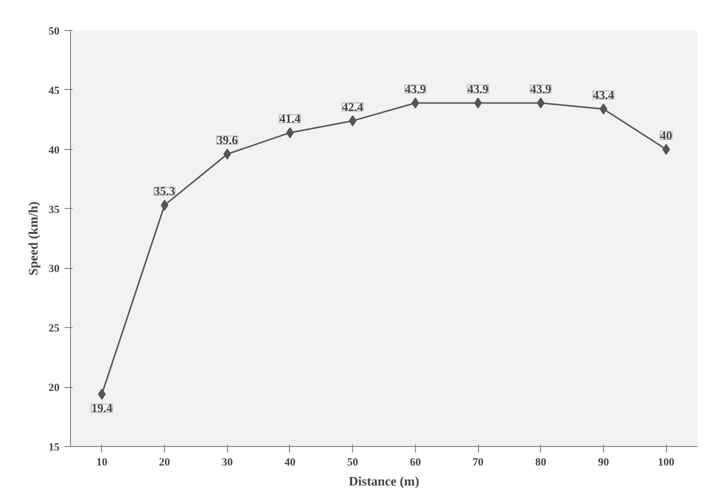 The width and height of the screenshot is (712, 501). I want to click on text: 42.4, so click(353, 107).